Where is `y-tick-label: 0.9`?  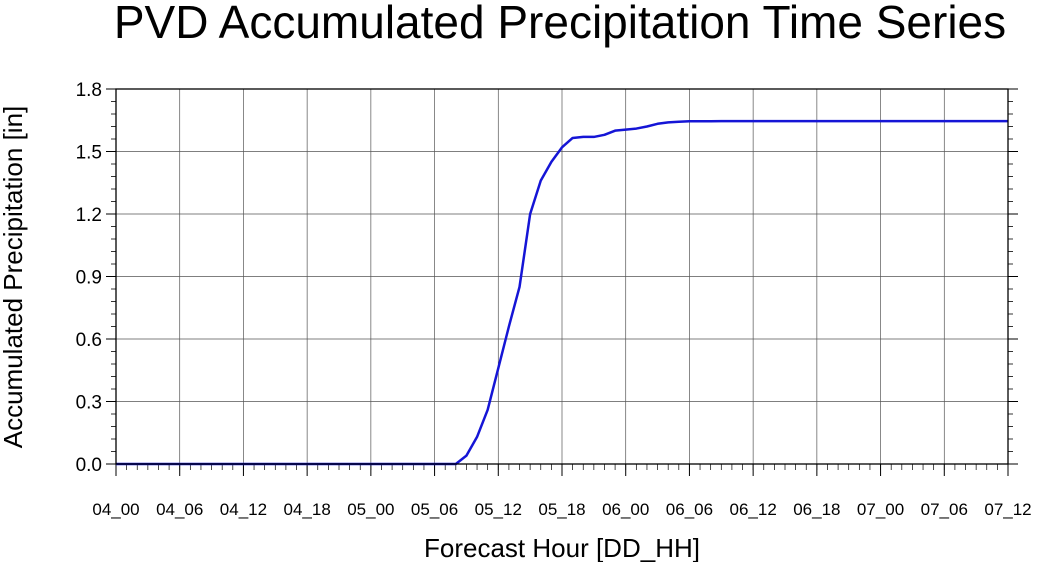
y-tick-label: 0.9 is located at coordinates (89, 278).